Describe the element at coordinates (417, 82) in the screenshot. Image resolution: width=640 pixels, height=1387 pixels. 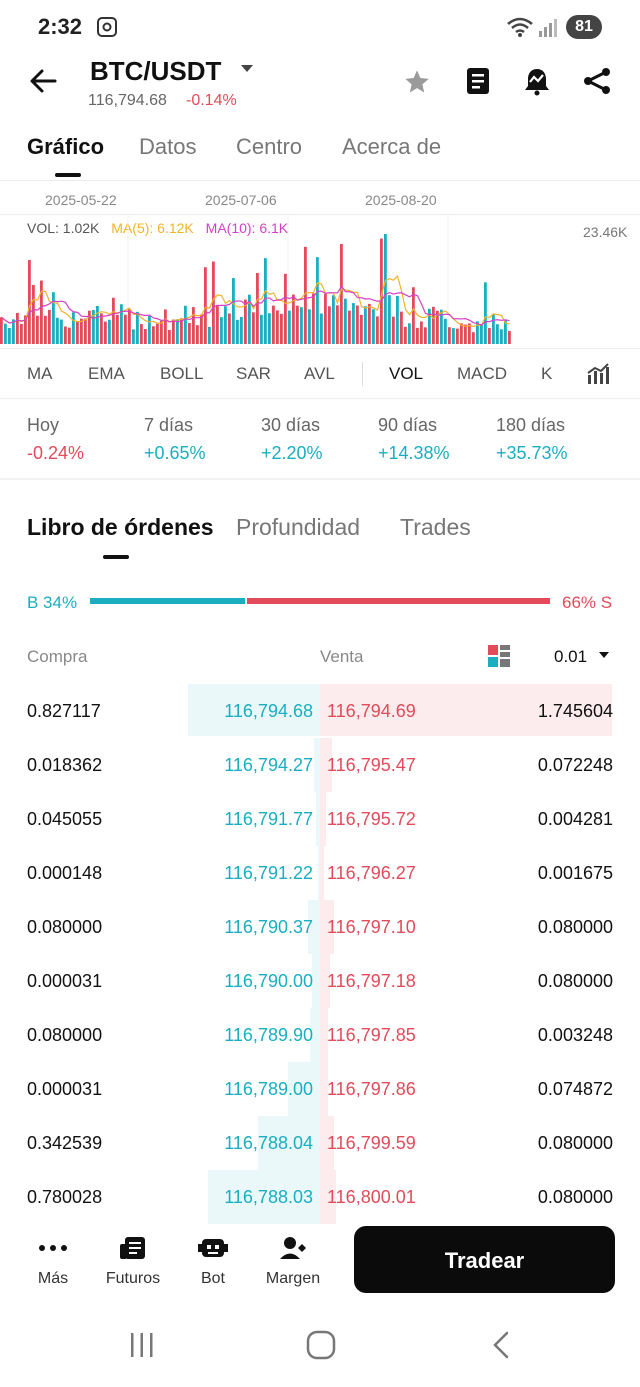
I see `star-icon` at that location.